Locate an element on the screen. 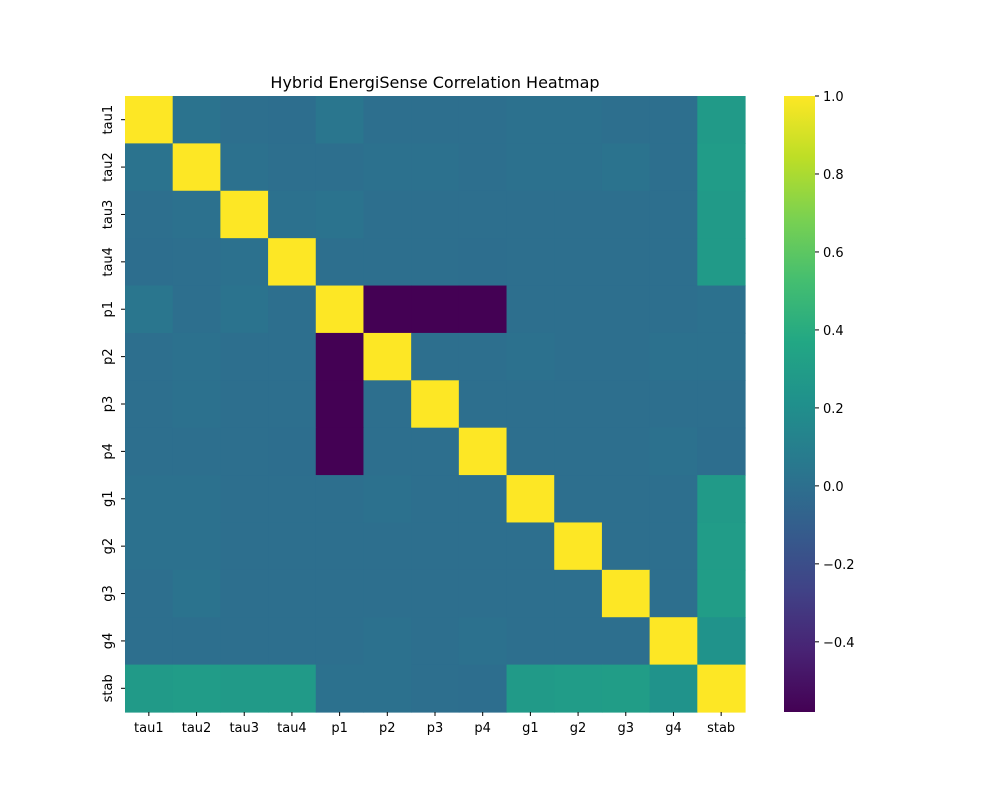 This screenshot has width=1000, height=800. heatmap-cell-g3-g4 is located at coordinates (673, 593).